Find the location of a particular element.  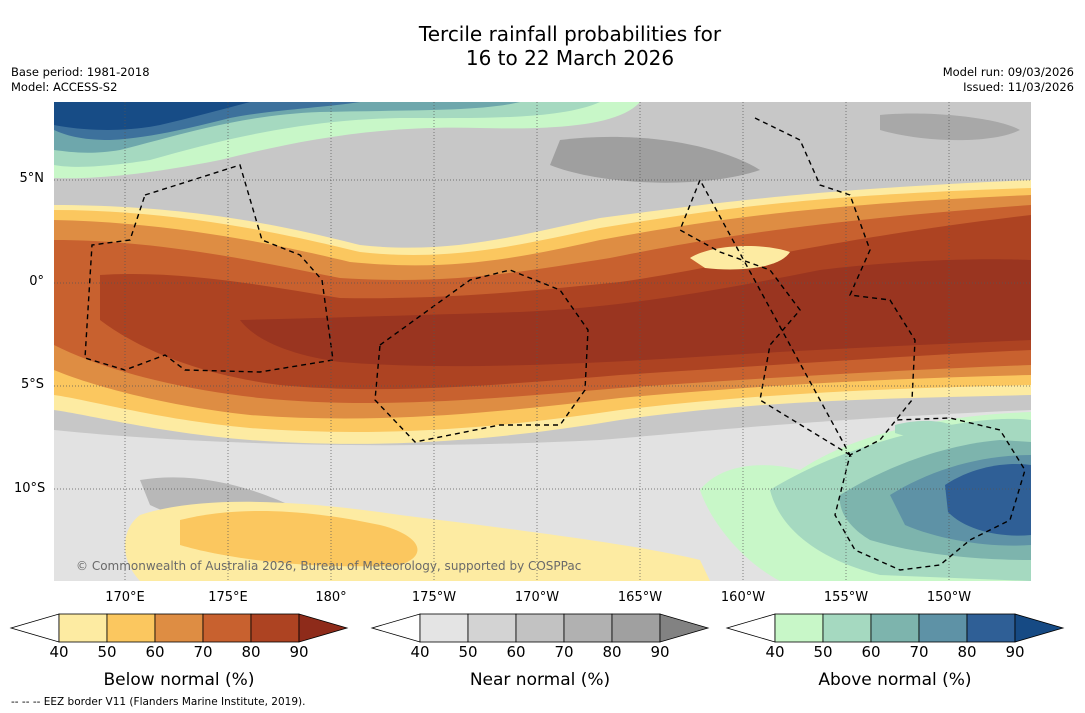

above-normal-tick-label: 60 is located at coordinates (871, 652).